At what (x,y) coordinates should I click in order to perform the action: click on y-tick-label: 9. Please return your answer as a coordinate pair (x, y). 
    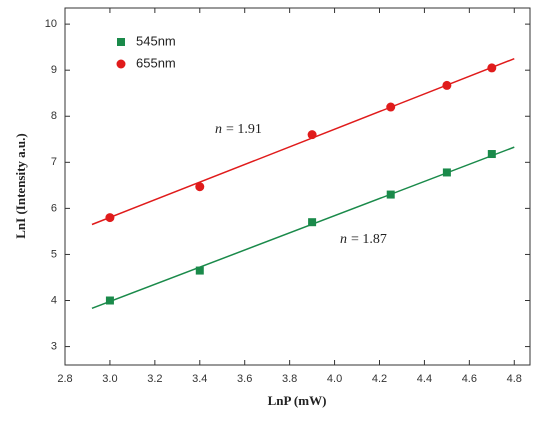
    Looking at the image, I should click on (54, 70).